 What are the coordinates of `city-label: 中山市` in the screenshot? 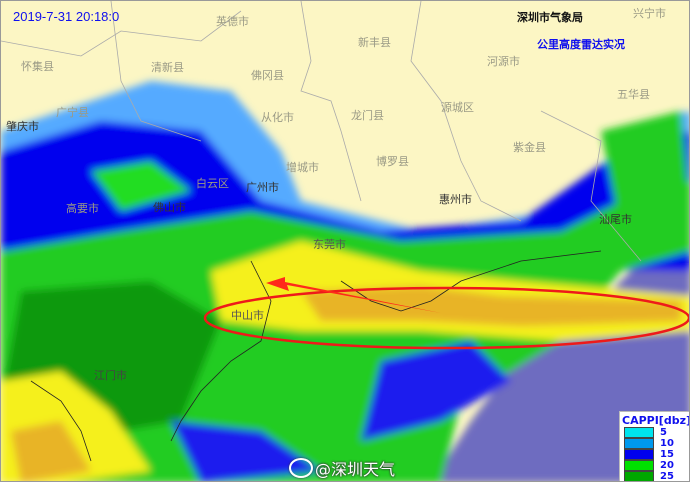 It's located at (247, 315).